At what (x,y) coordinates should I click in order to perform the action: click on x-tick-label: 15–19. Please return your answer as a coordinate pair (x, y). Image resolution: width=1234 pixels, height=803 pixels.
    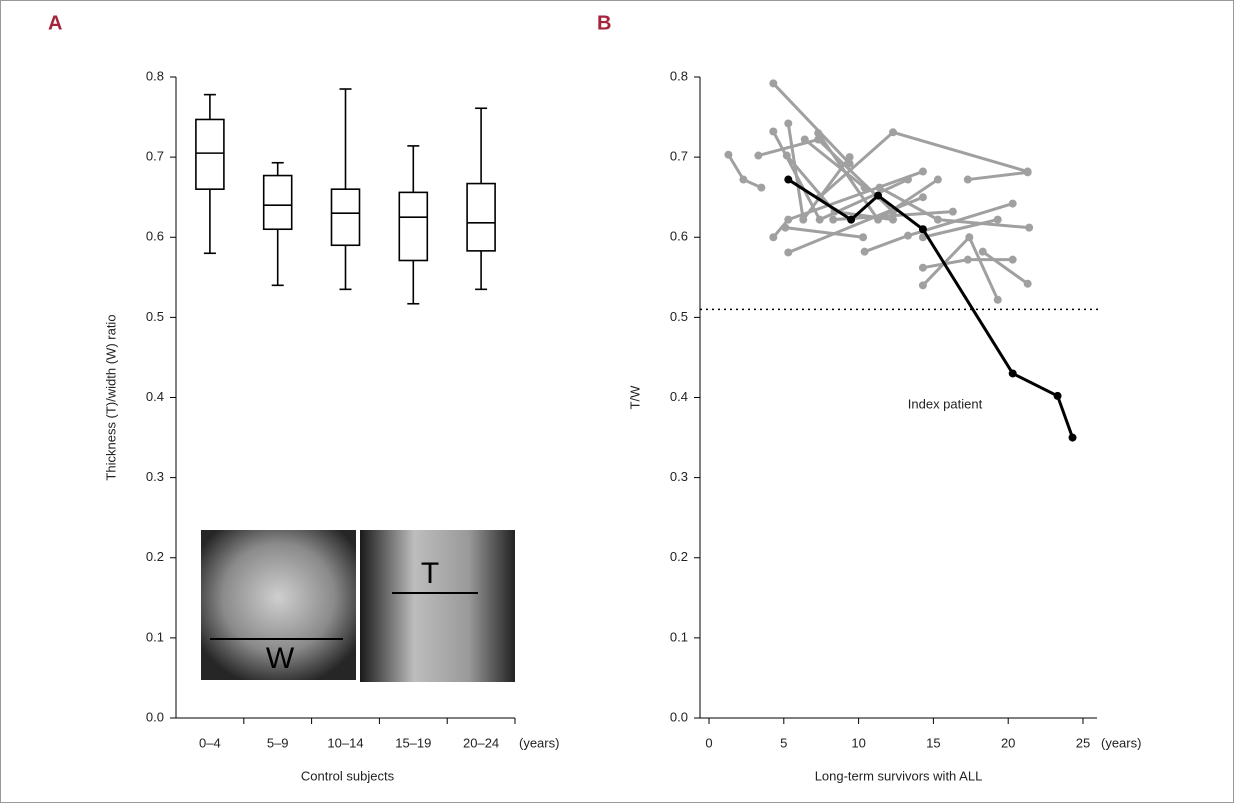
    Looking at the image, I should click on (413, 742).